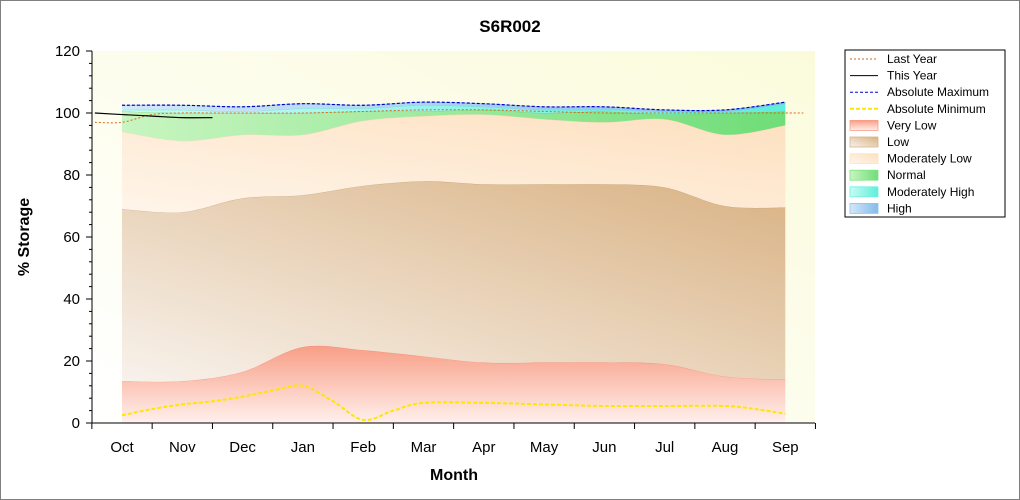 This screenshot has height=500, width=1020. Describe the element at coordinates (242, 447) in the screenshot. I see `x-tick-label: Dec` at that location.